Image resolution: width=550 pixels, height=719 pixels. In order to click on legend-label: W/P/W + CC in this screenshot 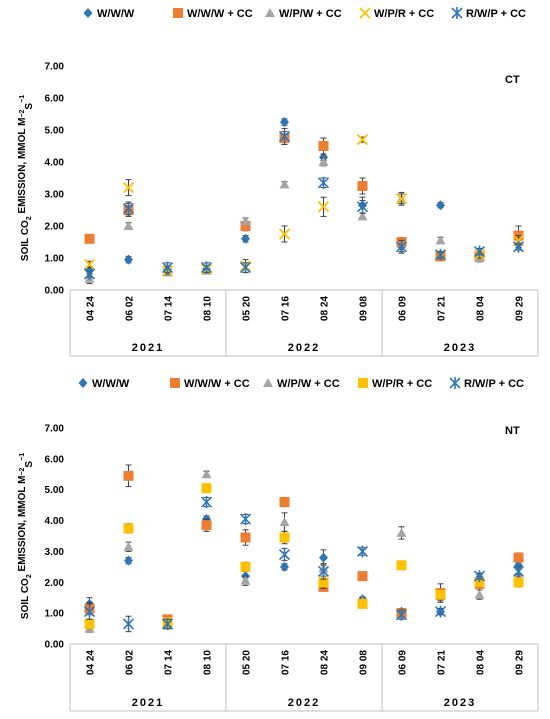, I will do `click(308, 384)`.